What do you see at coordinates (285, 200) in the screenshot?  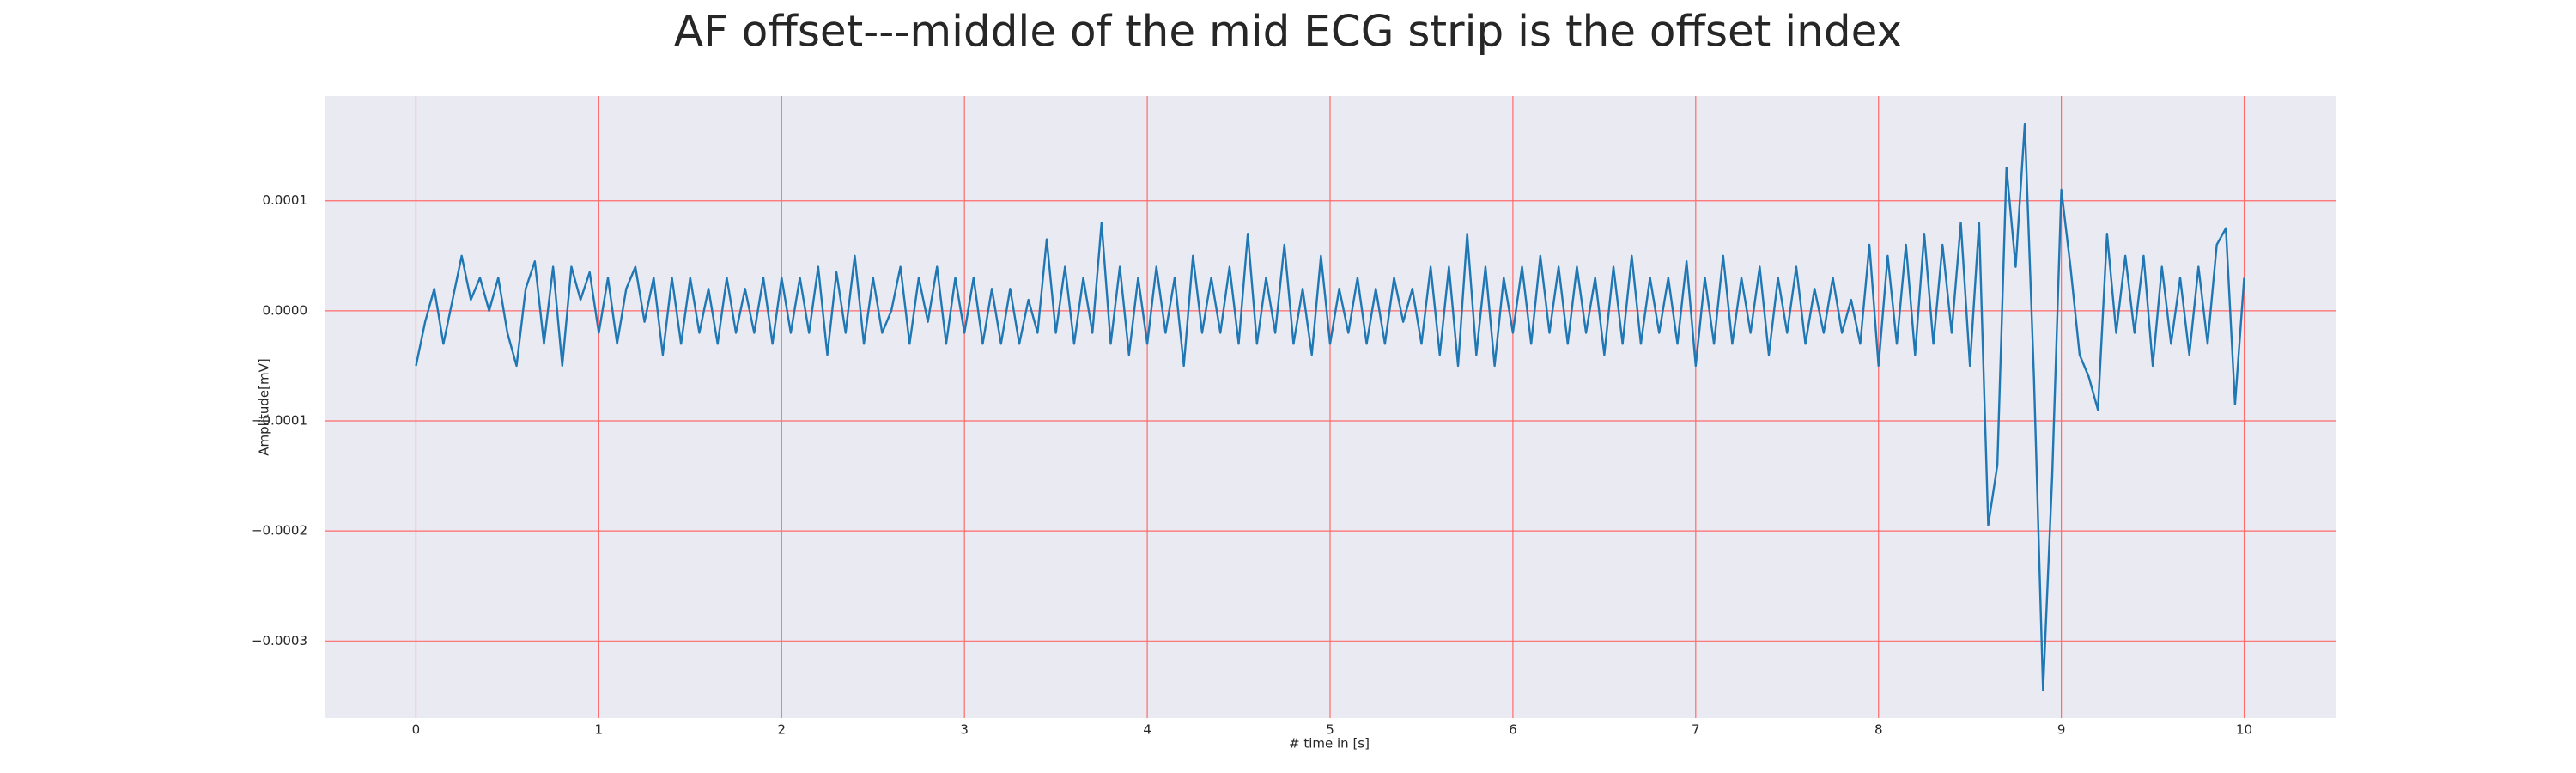 I see `y-tick-label: 0.0001` at bounding box center [285, 200].